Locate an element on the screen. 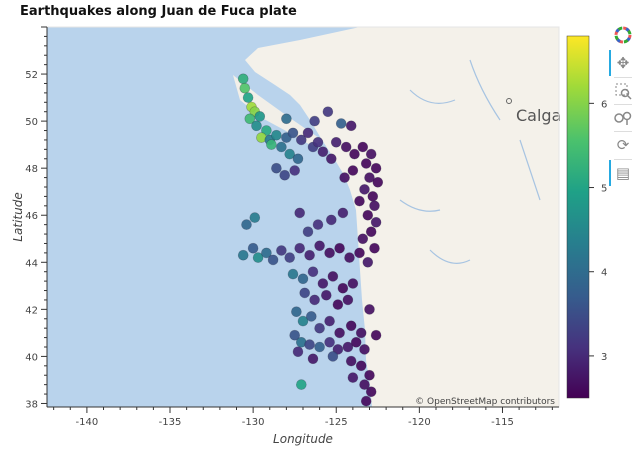 The height and width of the screenshot is (453, 641). x-axis-ticks: -140 -135 -130 -125 -120 -115 is located at coordinates (303, 417).